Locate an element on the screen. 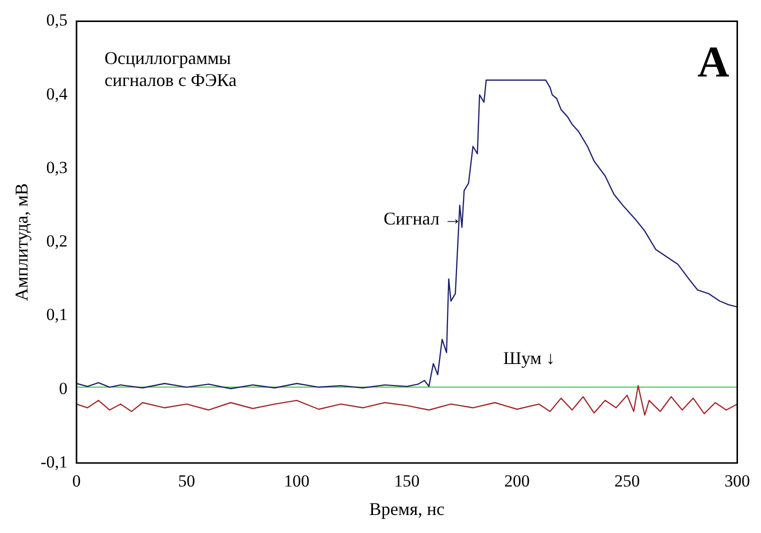  x-tick-label: 300 is located at coordinates (737, 481).